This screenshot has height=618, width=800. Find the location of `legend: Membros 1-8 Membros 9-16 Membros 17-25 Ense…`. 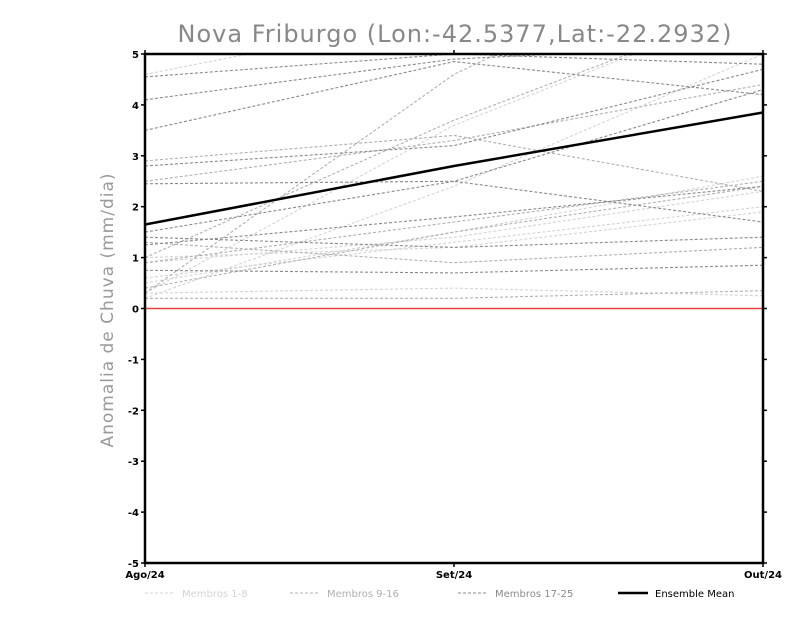

legend: Membros 1-8 Membros 9-16 Membros 17-25 Ense… is located at coordinates (439, 594).